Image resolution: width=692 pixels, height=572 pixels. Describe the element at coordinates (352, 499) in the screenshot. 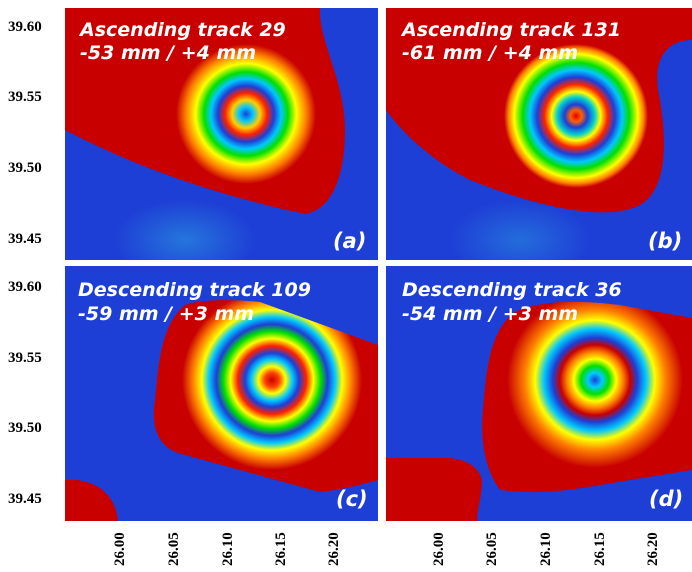

I see `panel-c-label: (c)` at that location.